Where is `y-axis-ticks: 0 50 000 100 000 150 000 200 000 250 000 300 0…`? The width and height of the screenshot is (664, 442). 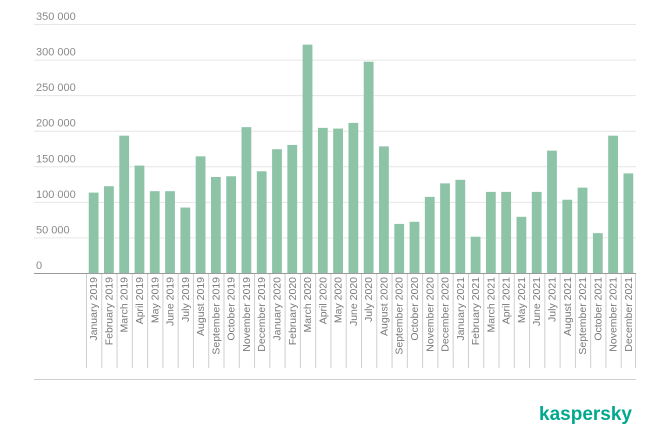
y-axis-ticks: 0 50 000 100 000 150 000 200 000 250 000 300 0… is located at coordinates (56, 141).